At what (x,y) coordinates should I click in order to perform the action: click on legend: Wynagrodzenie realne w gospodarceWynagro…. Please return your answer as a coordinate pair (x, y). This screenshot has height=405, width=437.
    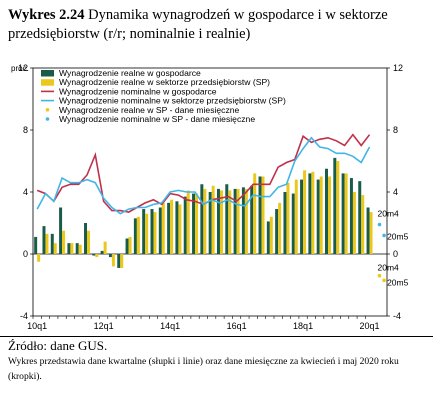
    Looking at the image, I should click on (163, 96).